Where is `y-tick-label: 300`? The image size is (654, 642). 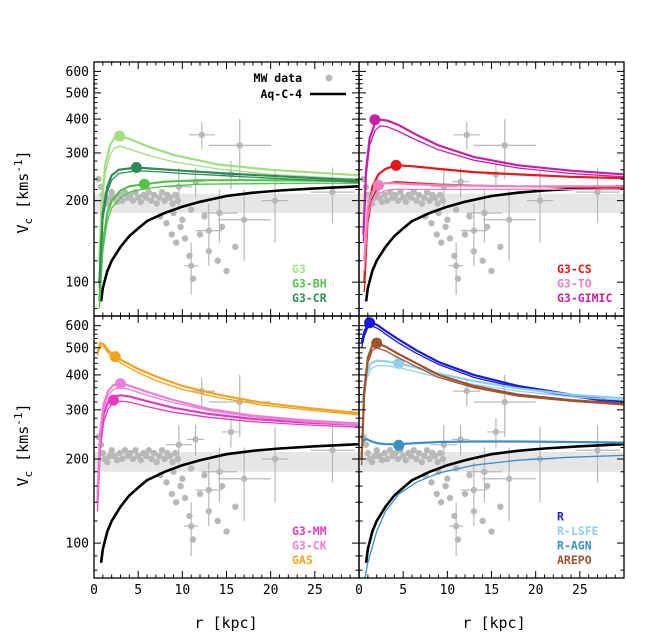
y-tick-label: 300 is located at coordinates (77, 410).